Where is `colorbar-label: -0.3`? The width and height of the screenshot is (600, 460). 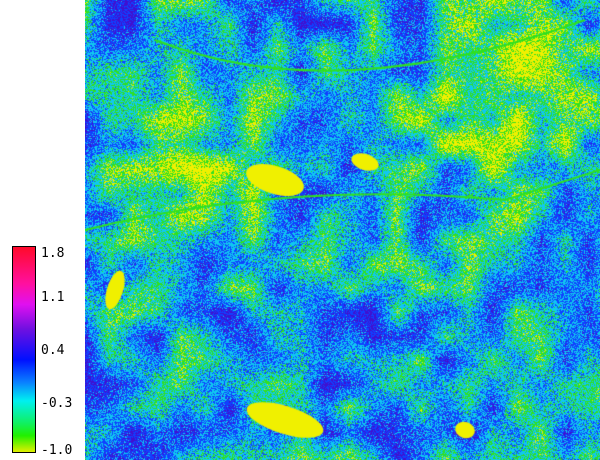 colorbar-label: -0.3 is located at coordinates (57, 403).